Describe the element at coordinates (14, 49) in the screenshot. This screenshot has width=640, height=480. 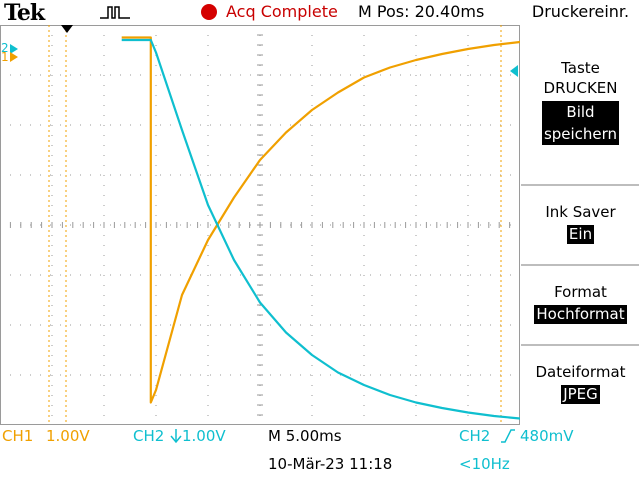
I see `ch2-marker-arrow` at that location.